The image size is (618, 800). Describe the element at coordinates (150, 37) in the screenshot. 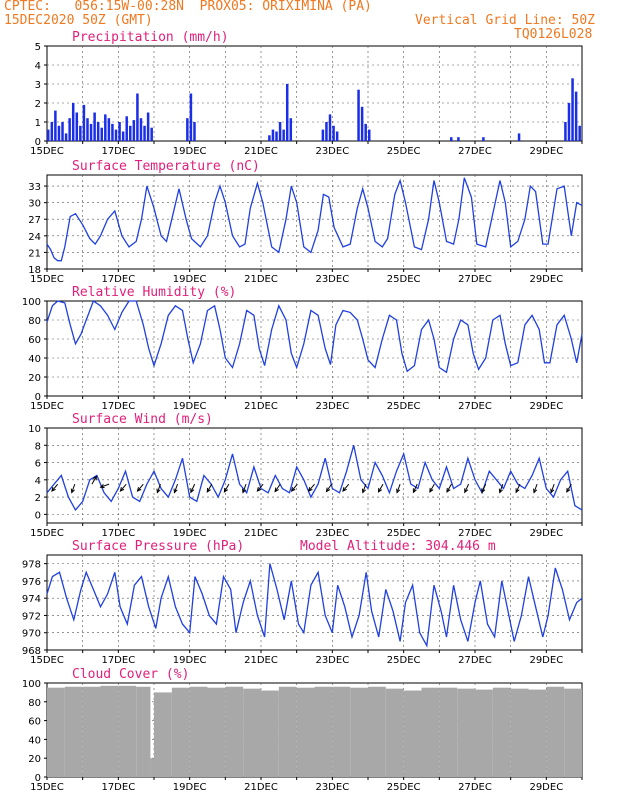

I see `panel-title: Precipitation (mm/h)` at that location.